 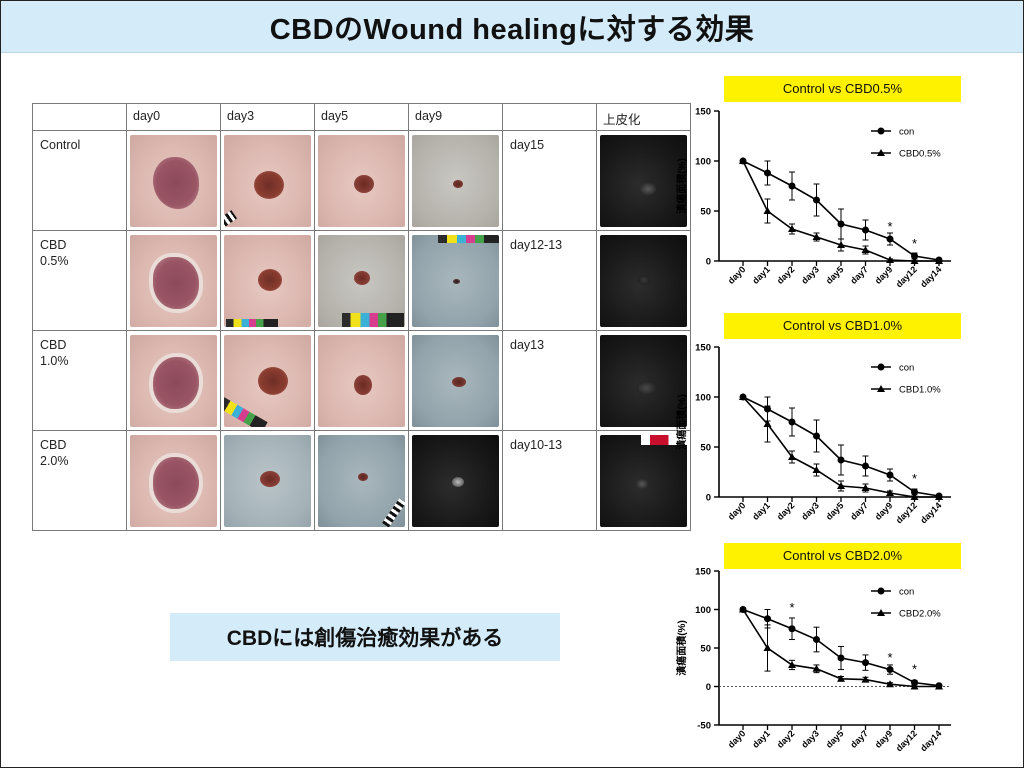 What do you see at coordinates (54, 261) in the screenshot?
I see `row-label-sub: 0.5%` at bounding box center [54, 261].